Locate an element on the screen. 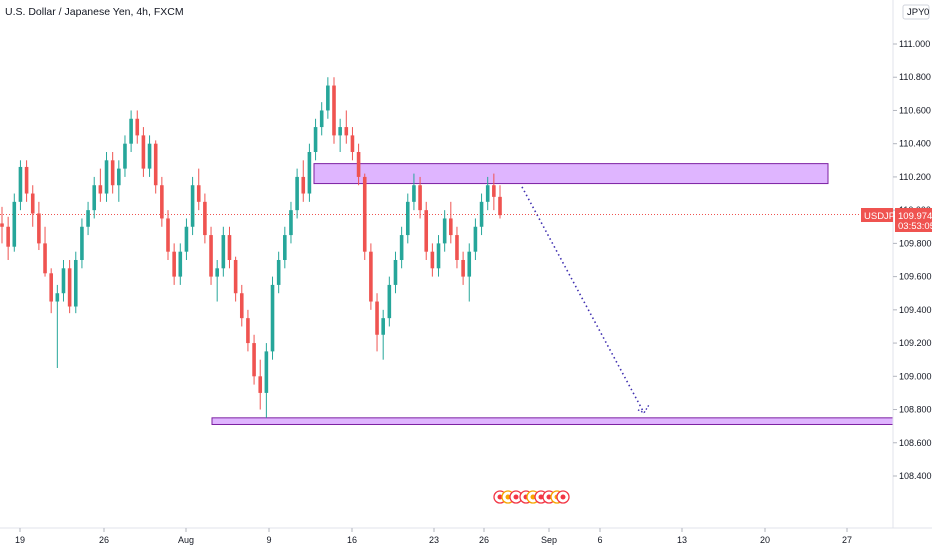 The height and width of the screenshot is (550, 932). currency-button-frame is located at coordinates (916, 12).